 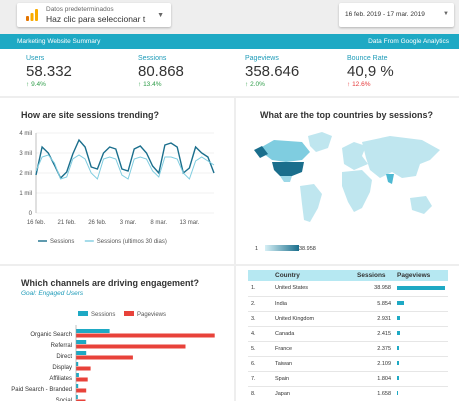 What do you see at coordinates (374, 349) in the screenshot?
I see `row-sessions: 2.375` at bounding box center [374, 349].